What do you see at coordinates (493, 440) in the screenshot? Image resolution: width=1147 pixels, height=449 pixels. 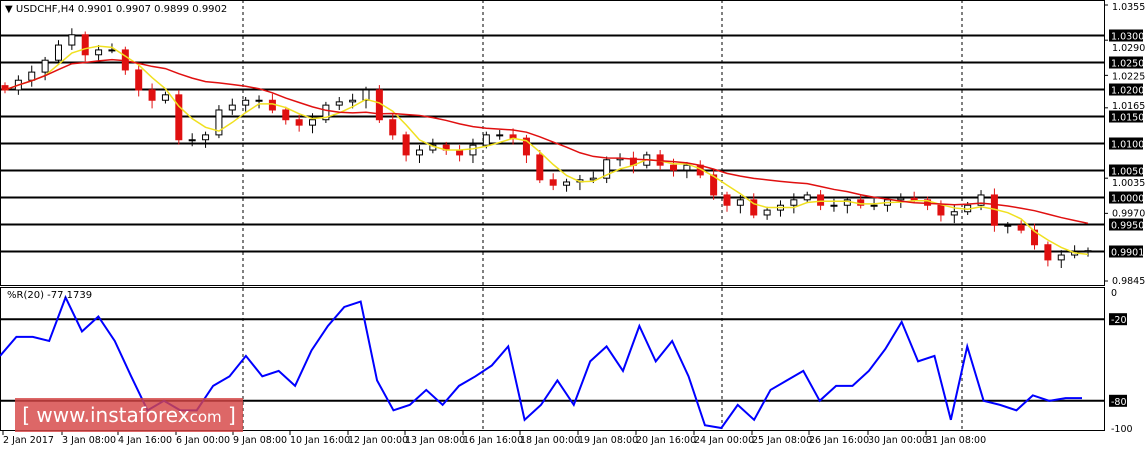 I see `time-axis-label: 16 Jan 16:00` at bounding box center [493, 440].